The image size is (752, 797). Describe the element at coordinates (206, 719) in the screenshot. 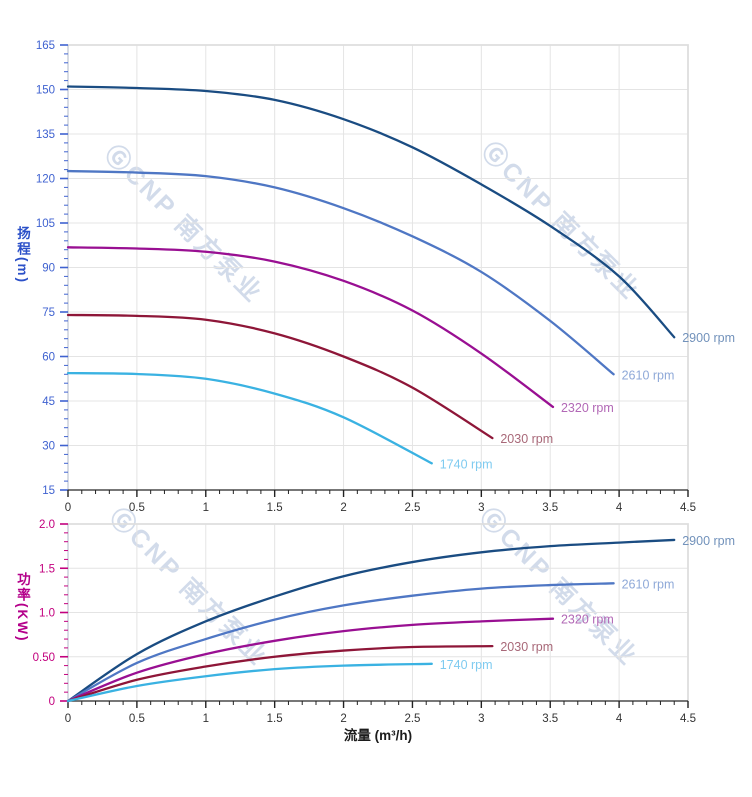

I see `power-vs-flow-x-tick-label: 1` at that location.